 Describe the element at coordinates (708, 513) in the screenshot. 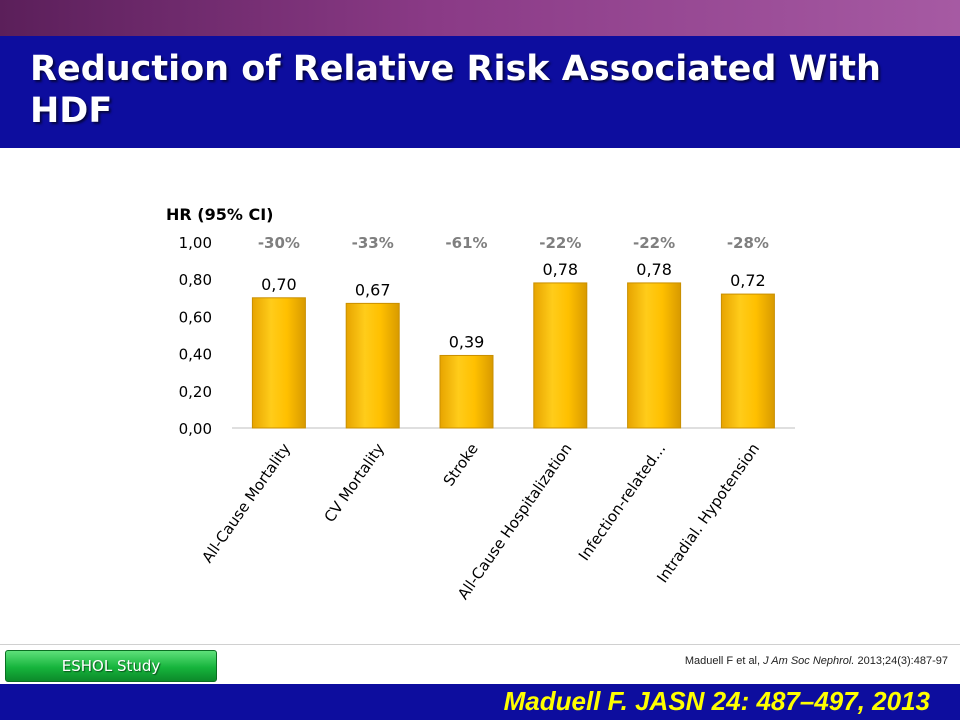

I see `category-label: Intradial. Hypotension` at that location.